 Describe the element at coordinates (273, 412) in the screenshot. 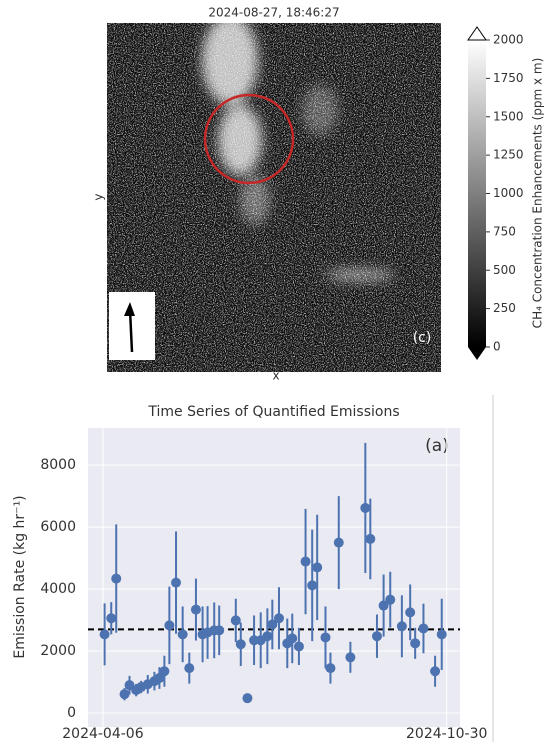

I see `chart-title: Time Series of Quantified Emissions` at that location.